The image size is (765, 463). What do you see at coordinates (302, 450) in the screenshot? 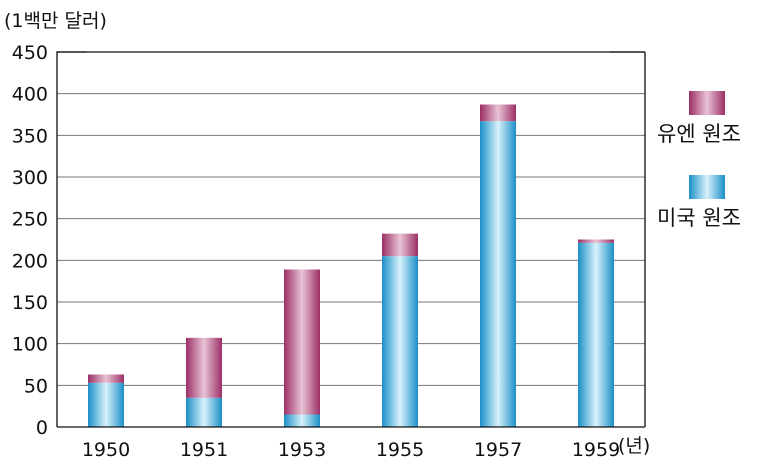
I see `x-tick-label: 1953` at bounding box center [302, 450].